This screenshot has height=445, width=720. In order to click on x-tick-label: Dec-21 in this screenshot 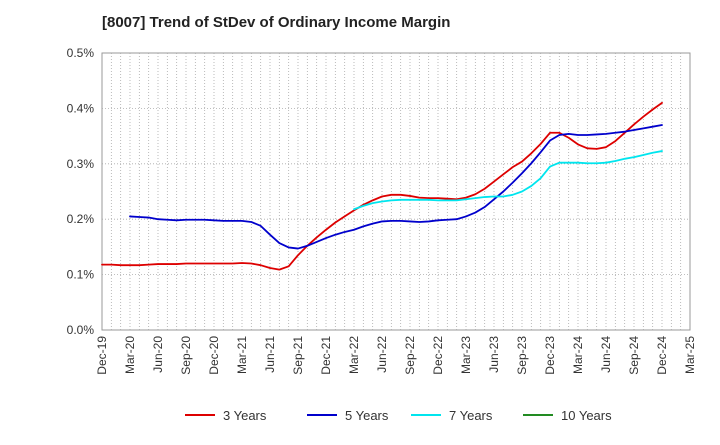, I will do `click(326, 355)`.